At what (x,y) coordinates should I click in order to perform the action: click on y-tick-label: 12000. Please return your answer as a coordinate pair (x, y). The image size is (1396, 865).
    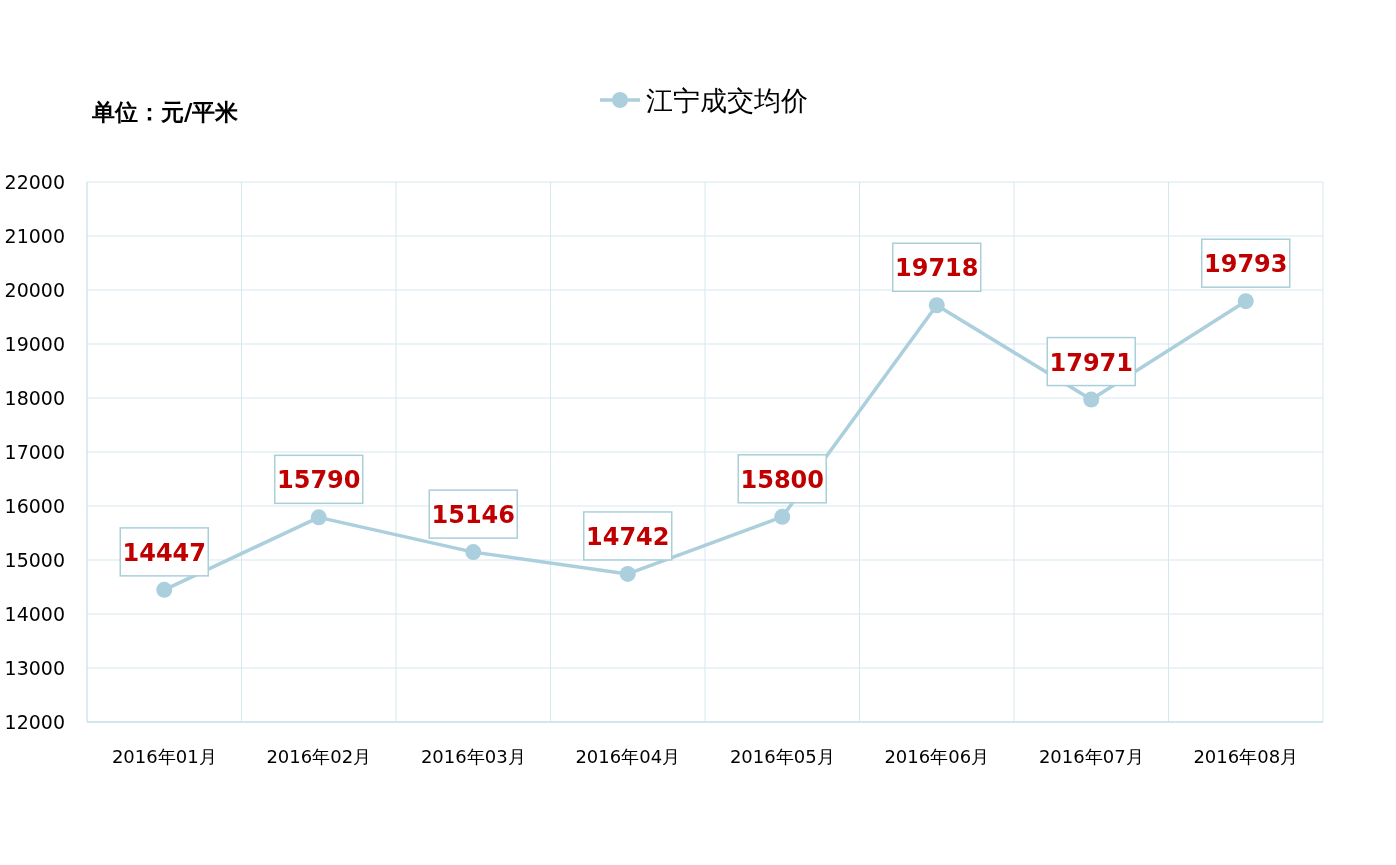
    Looking at the image, I should click on (34, 722).